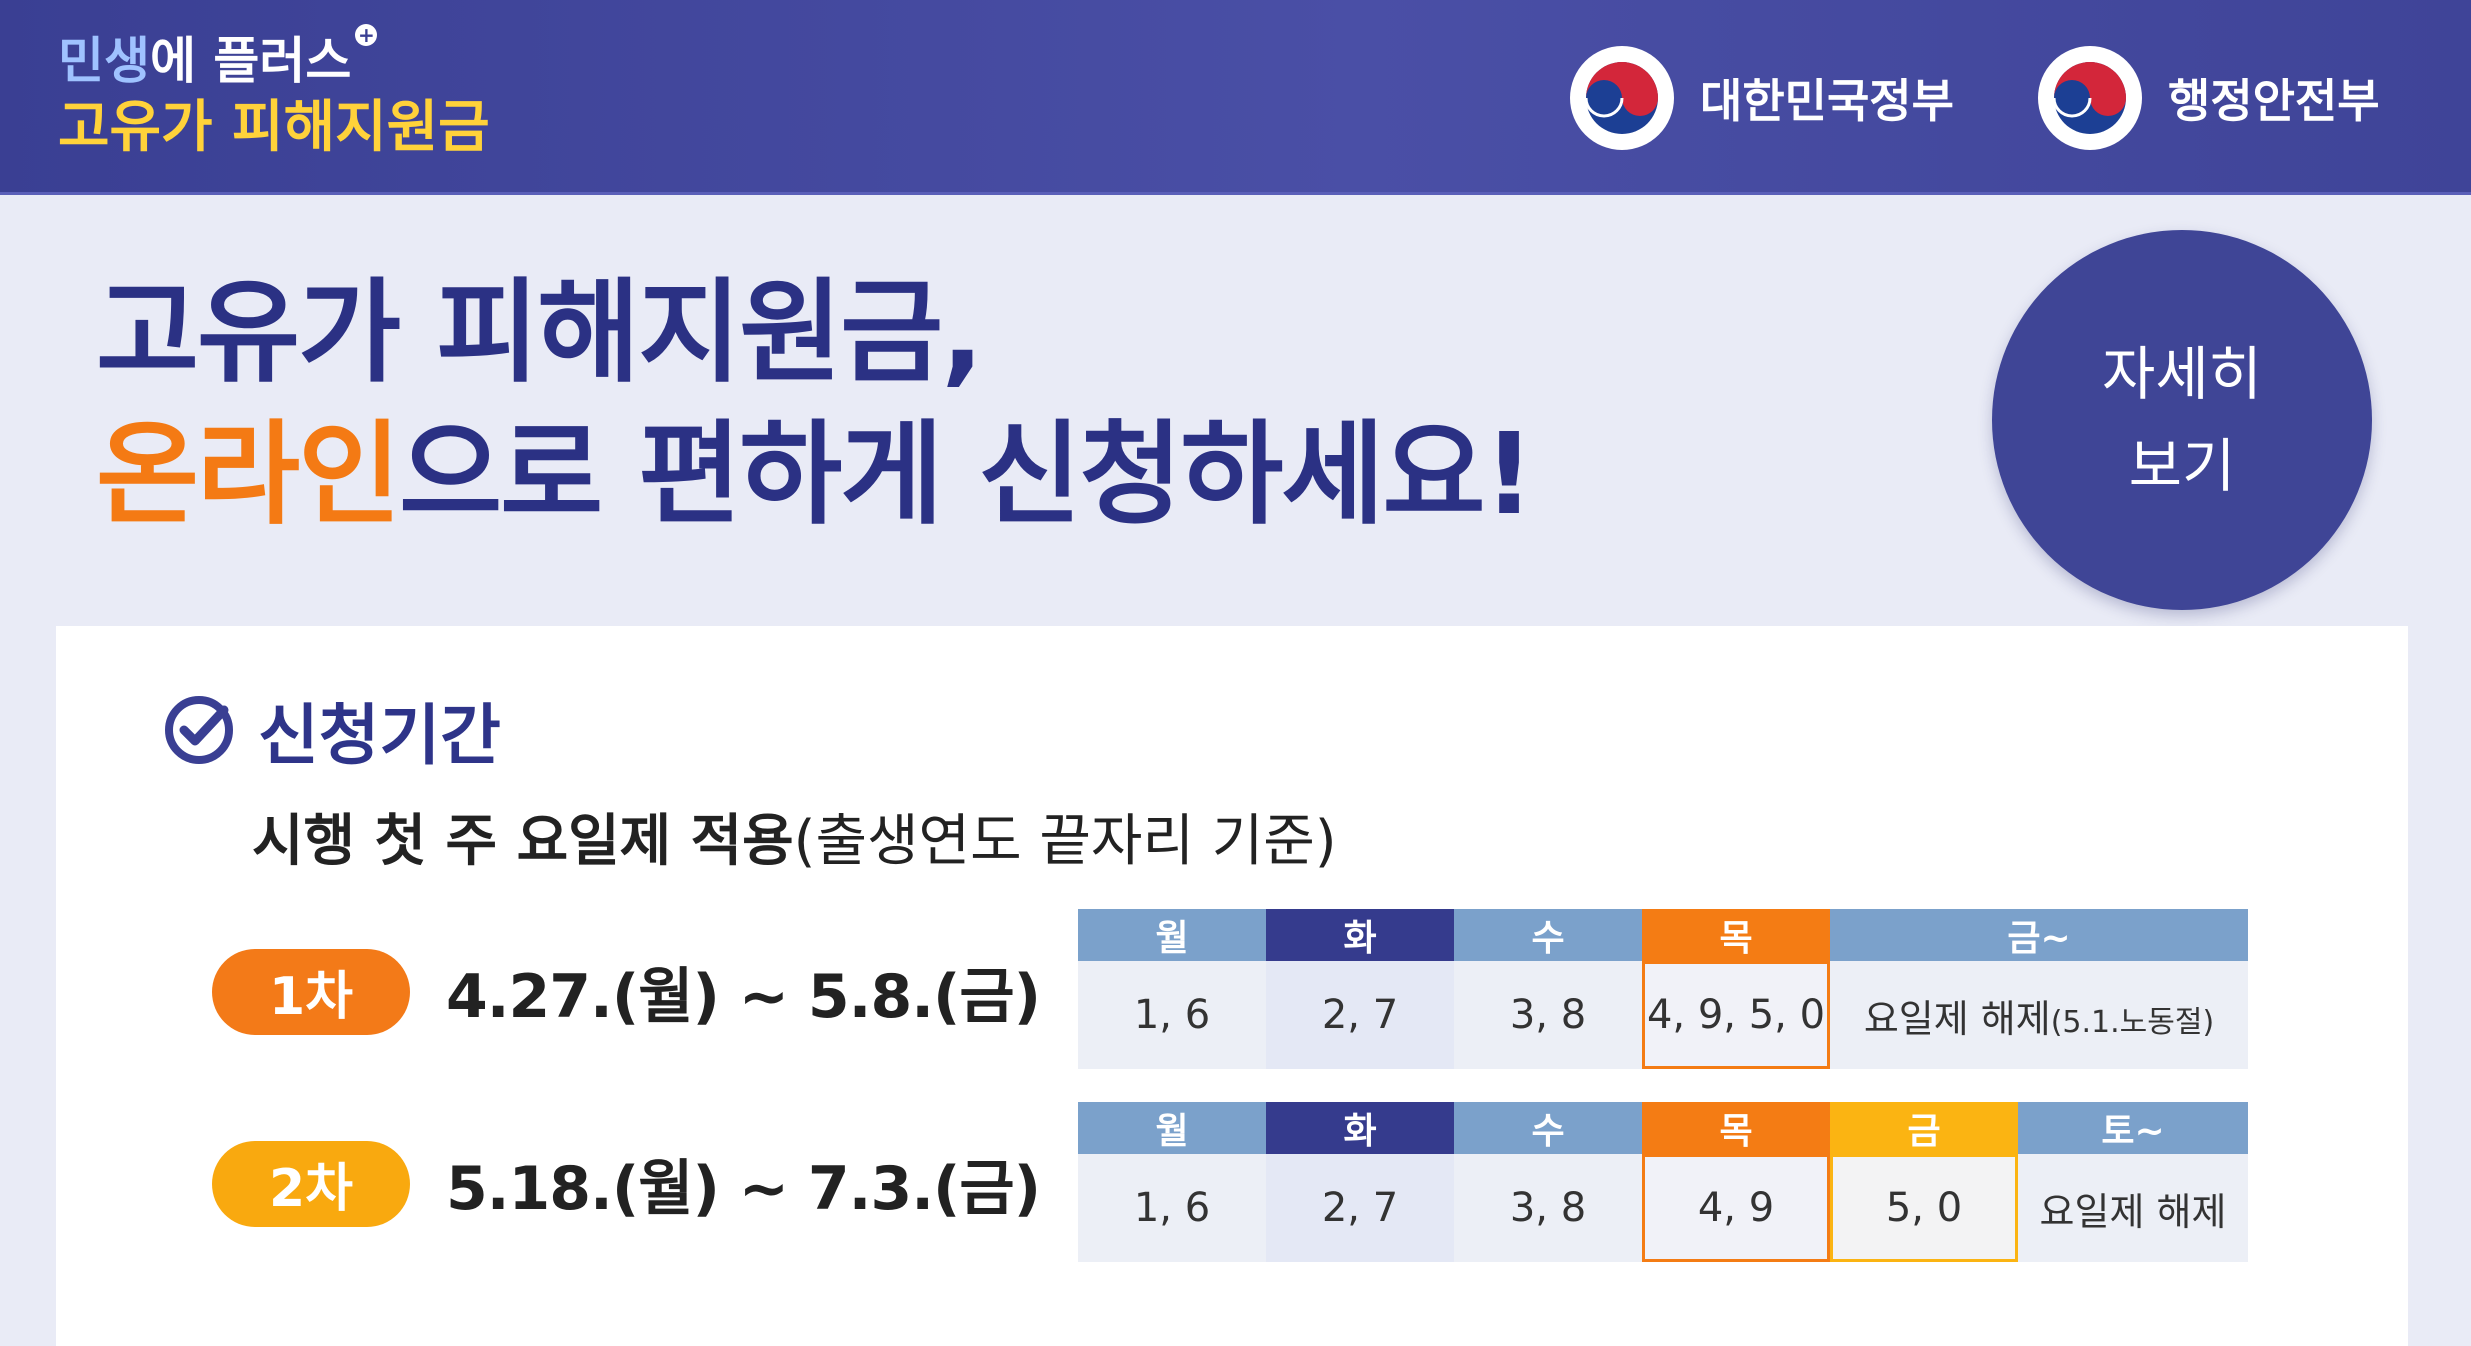  I want to click on birth-digit-cell: 4, 9, so click(1736, 1208).